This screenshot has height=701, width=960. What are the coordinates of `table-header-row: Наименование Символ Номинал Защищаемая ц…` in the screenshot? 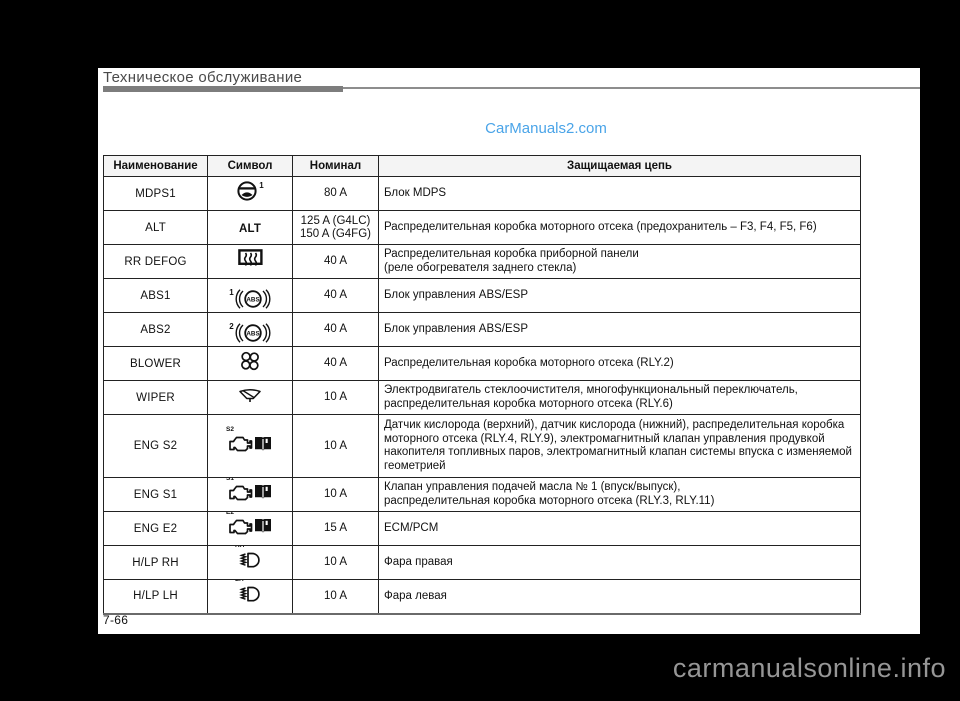 It's located at (482, 166).